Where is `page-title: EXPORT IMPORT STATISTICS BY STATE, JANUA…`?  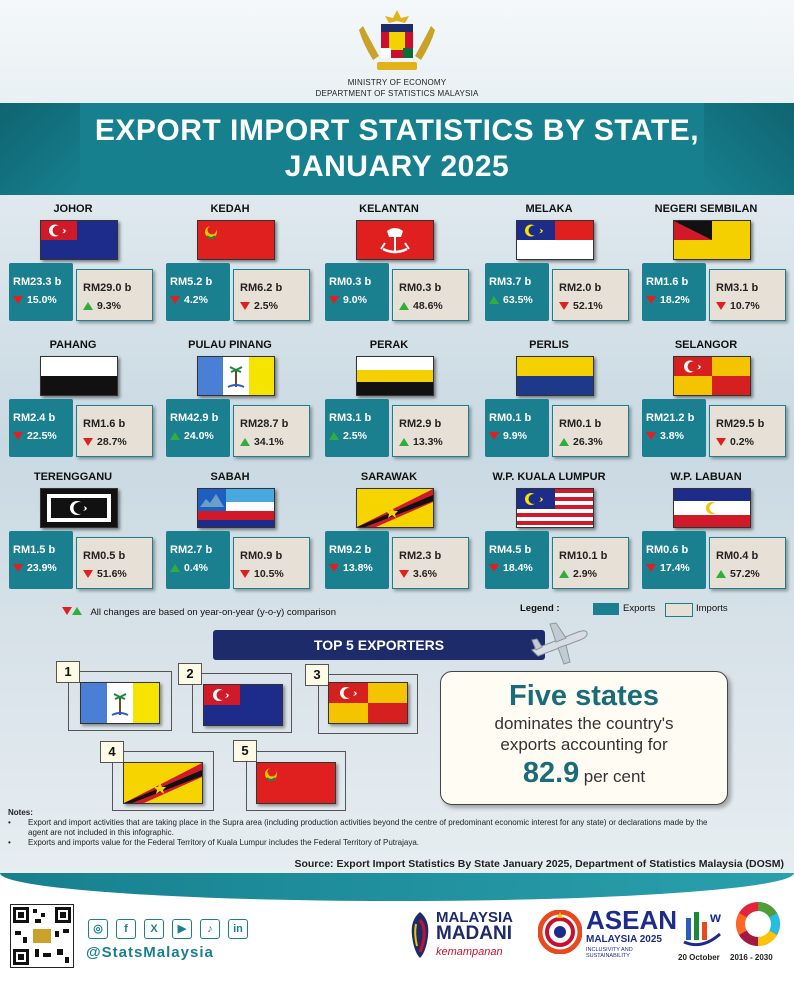 page-title: EXPORT IMPORT STATISTICS BY STATE, JANUA… is located at coordinates (397, 148).